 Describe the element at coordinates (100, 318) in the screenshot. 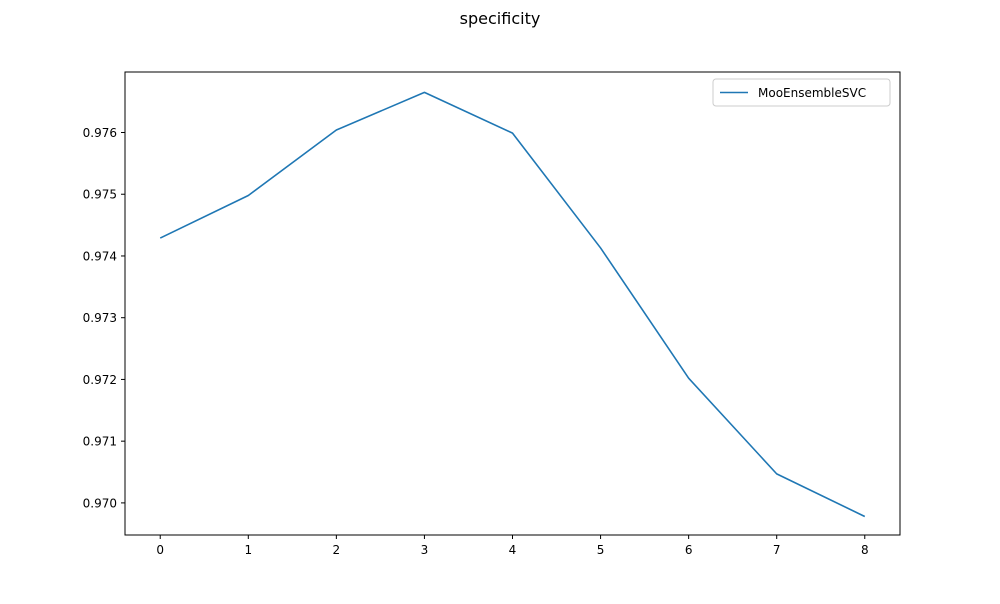

I see `y-tick-label: 0.973` at that location.